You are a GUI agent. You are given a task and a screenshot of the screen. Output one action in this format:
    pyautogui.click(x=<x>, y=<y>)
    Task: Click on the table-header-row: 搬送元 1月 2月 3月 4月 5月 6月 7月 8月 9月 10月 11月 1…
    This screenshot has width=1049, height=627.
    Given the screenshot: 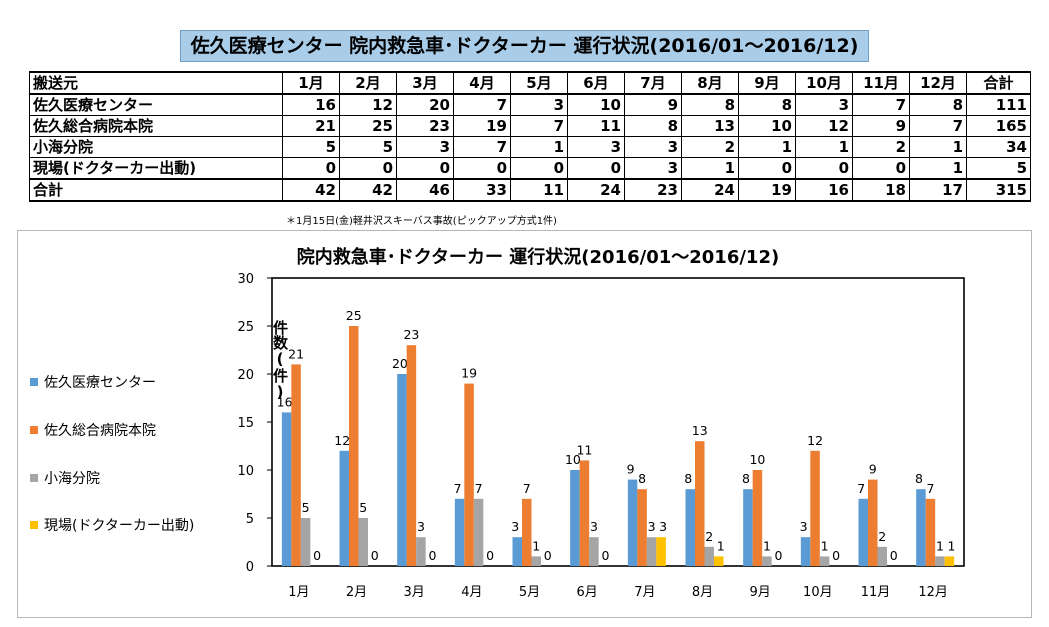 What is the action you would take?
    pyautogui.click(x=530, y=83)
    